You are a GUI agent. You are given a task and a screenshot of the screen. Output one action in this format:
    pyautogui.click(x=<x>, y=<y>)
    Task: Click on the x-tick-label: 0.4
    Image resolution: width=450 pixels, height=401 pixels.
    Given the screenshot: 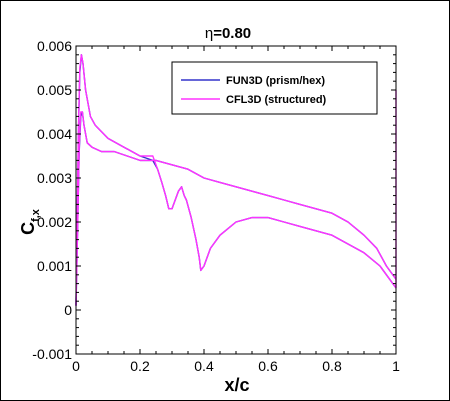 What is the action you would take?
    pyautogui.click(x=204, y=366)
    